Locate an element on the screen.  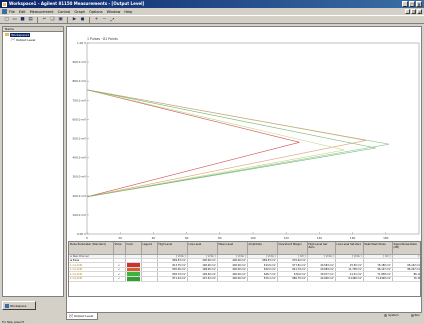
column-header: Pulse Parameter (Standard) is located at coordinates (91, 248).